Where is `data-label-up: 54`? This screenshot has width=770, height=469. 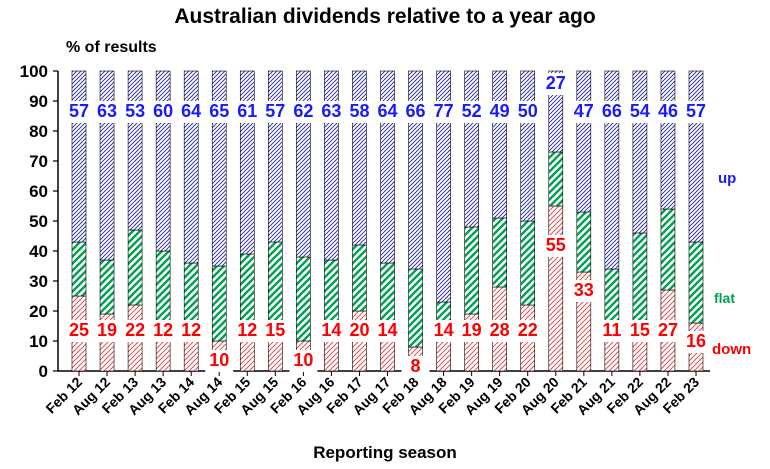 data-label-up: 54 is located at coordinates (640, 111).